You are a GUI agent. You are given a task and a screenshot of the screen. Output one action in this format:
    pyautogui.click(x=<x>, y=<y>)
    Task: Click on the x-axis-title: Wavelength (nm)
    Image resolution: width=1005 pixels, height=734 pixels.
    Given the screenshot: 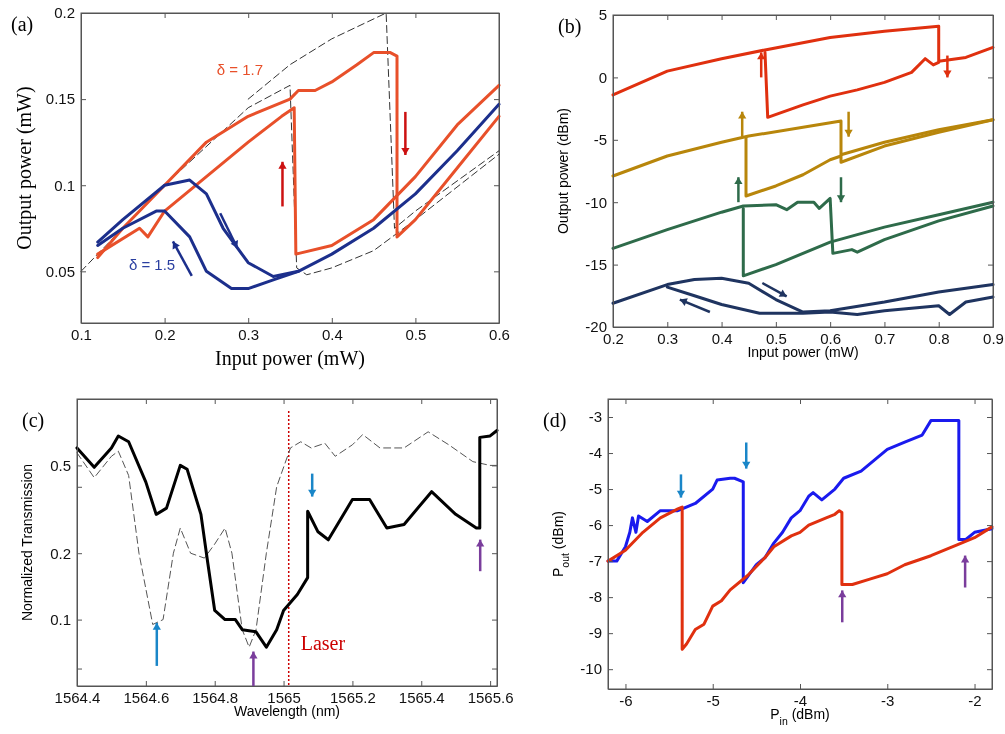 What is the action you would take?
    pyautogui.click(x=287, y=711)
    